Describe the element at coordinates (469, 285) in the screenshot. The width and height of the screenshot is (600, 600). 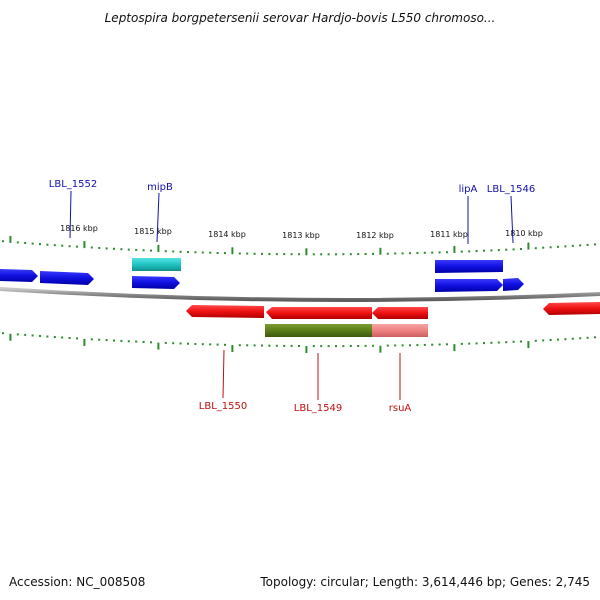
I see `forward-gene-lipA` at that location.